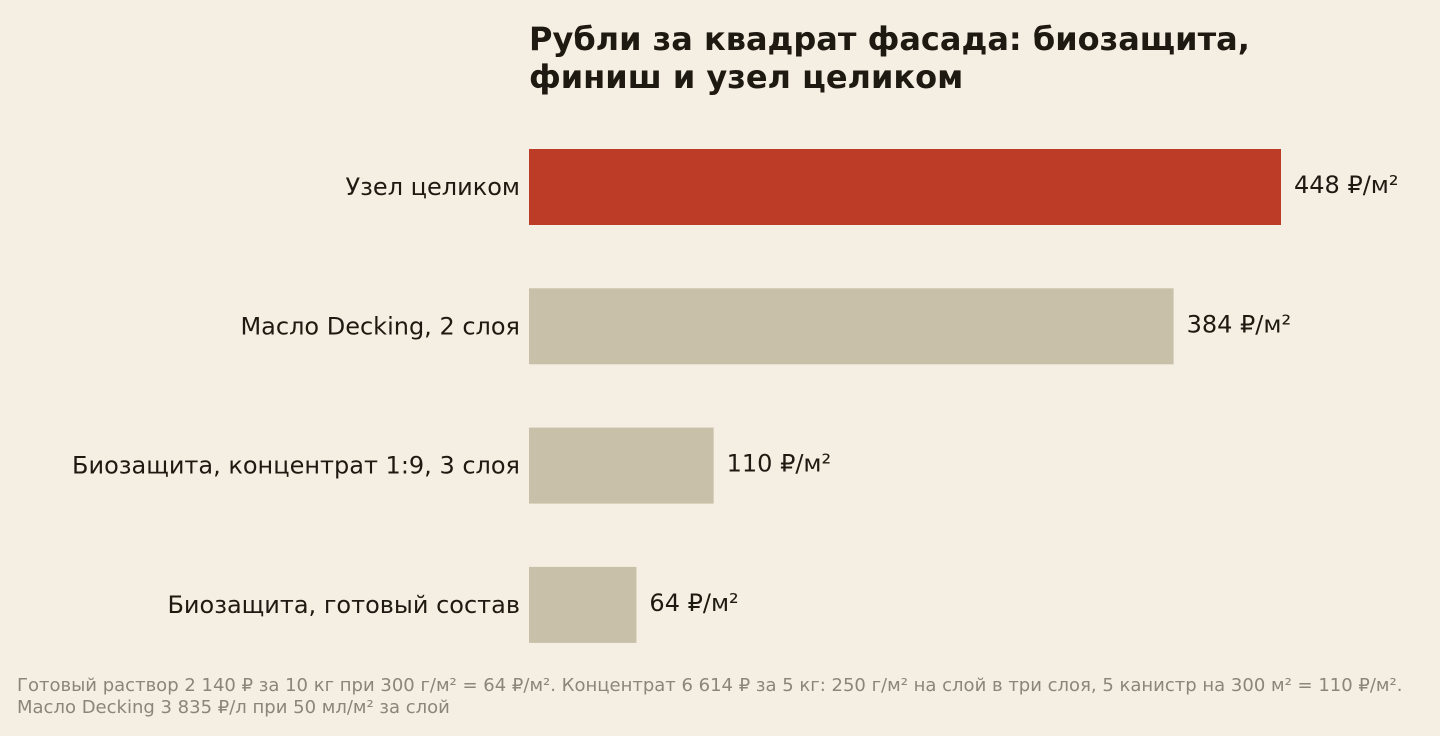 This screenshot has height=736, width=1440. Describe the element at coordinates (343, 605) in the screenshot. I see `category-label-4: Биозащита, готовый состав` at that location.